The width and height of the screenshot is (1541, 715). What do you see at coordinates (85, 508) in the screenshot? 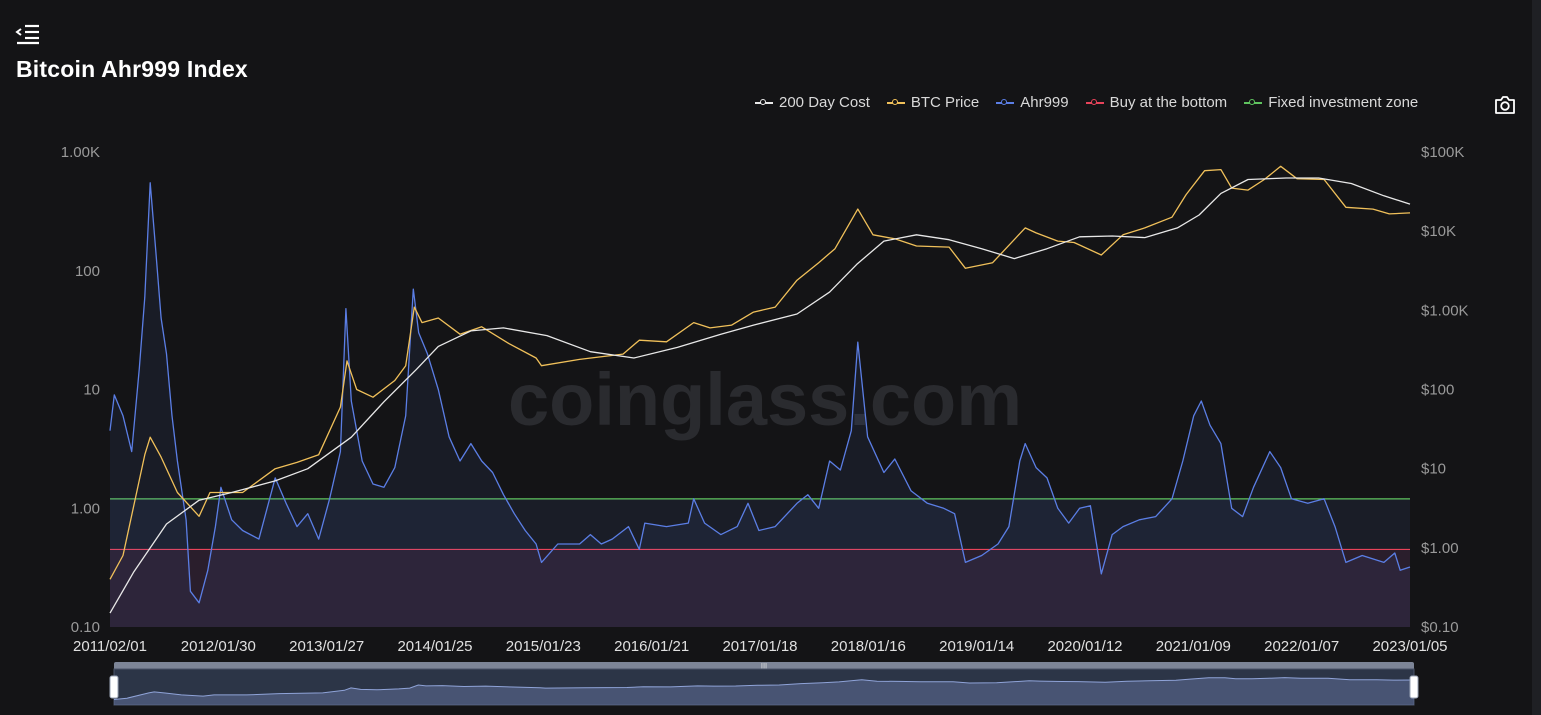
I see `y-left-tick-label: 1.00` at bounding box center [85, 508].